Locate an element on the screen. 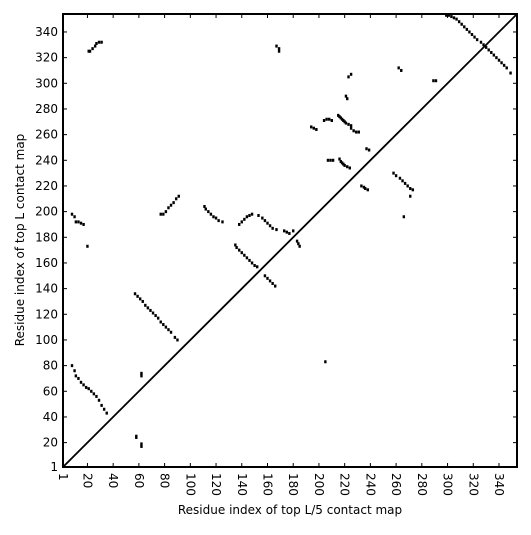 The width and height of the screenshot is (531, 535). y-tick-label: 1 is located at coordinates (54, 467).